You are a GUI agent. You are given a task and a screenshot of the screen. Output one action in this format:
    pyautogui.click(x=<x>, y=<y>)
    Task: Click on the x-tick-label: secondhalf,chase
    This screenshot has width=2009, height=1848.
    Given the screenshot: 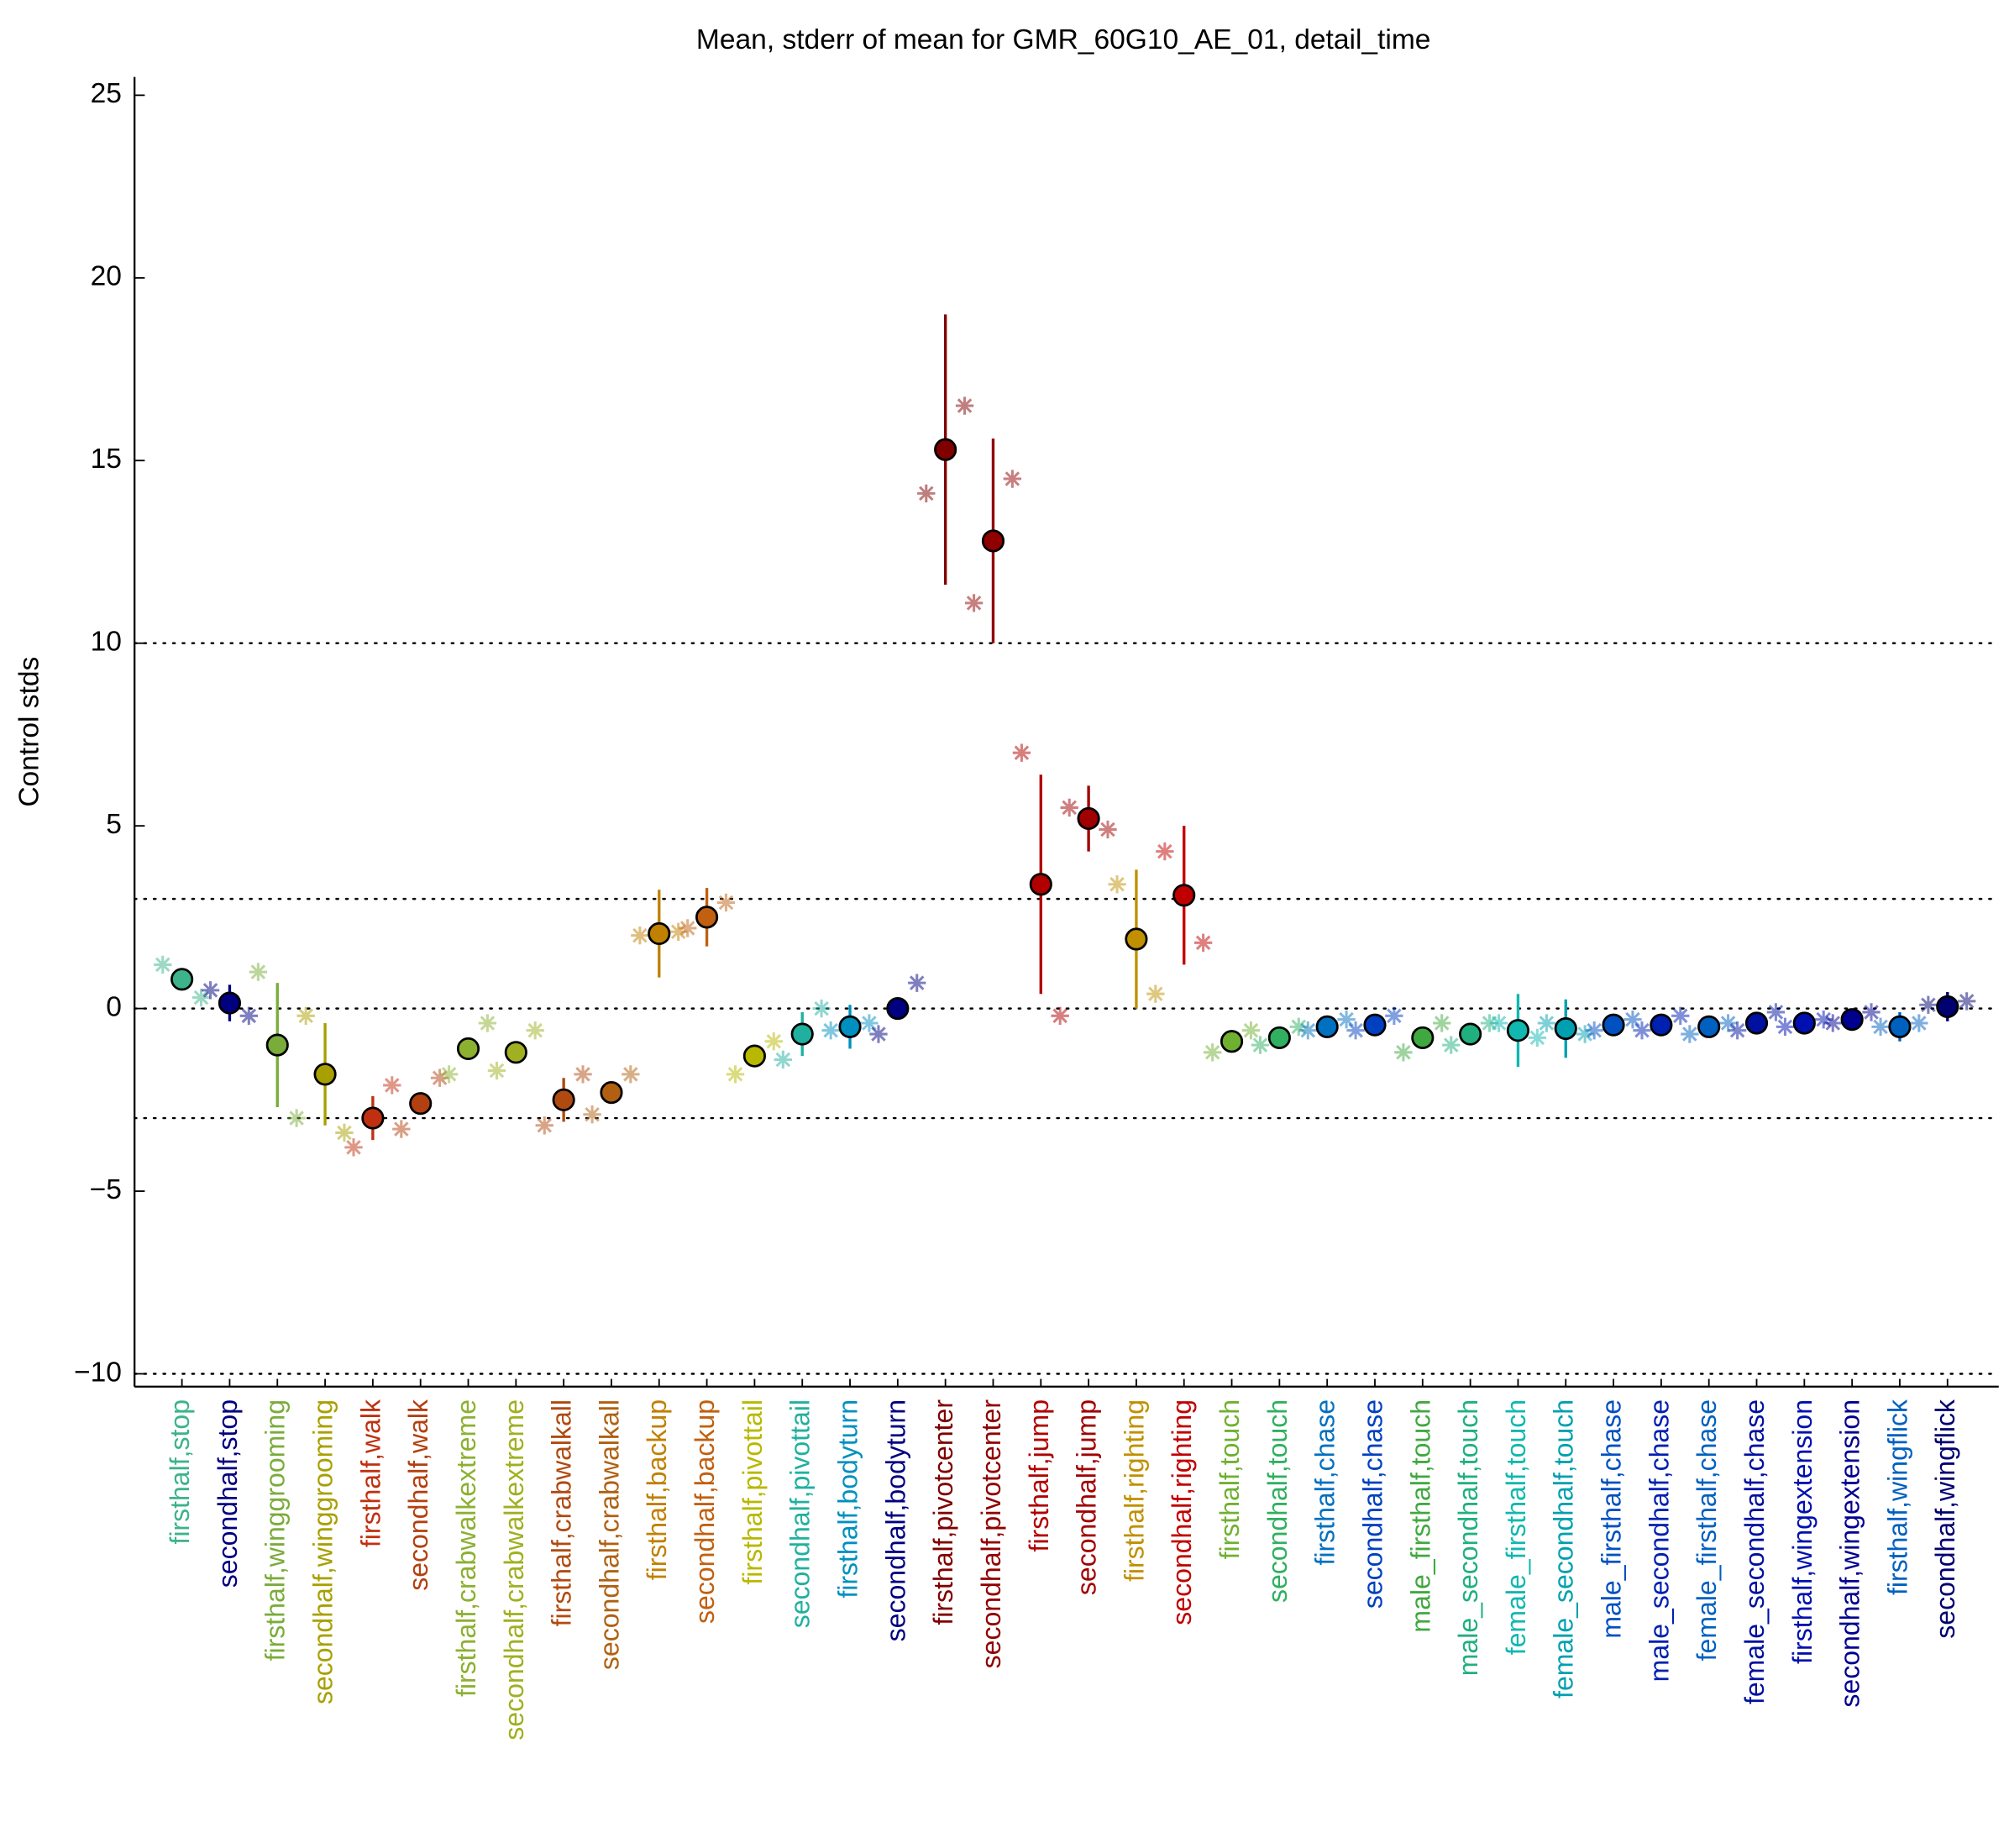 What is the action you would take?
    pyautogui.click(x=1372, y=1504)
    